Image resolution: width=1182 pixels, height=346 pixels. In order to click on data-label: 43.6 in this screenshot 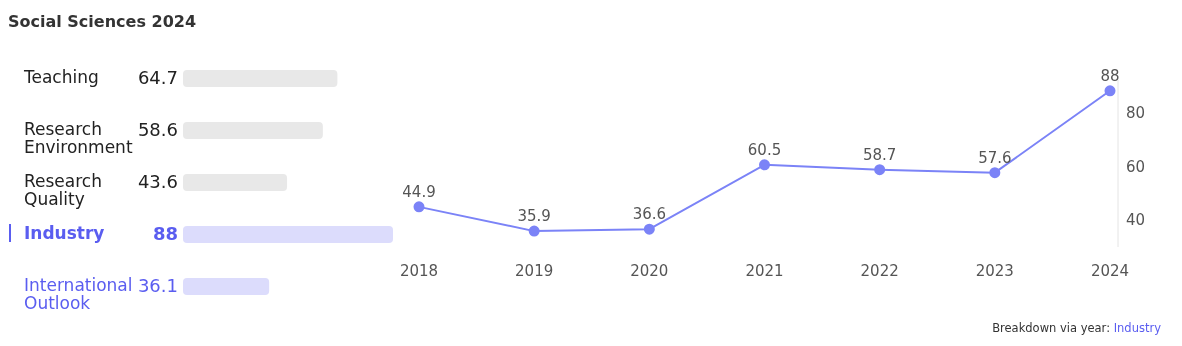, I will do `click(157, 181)`.